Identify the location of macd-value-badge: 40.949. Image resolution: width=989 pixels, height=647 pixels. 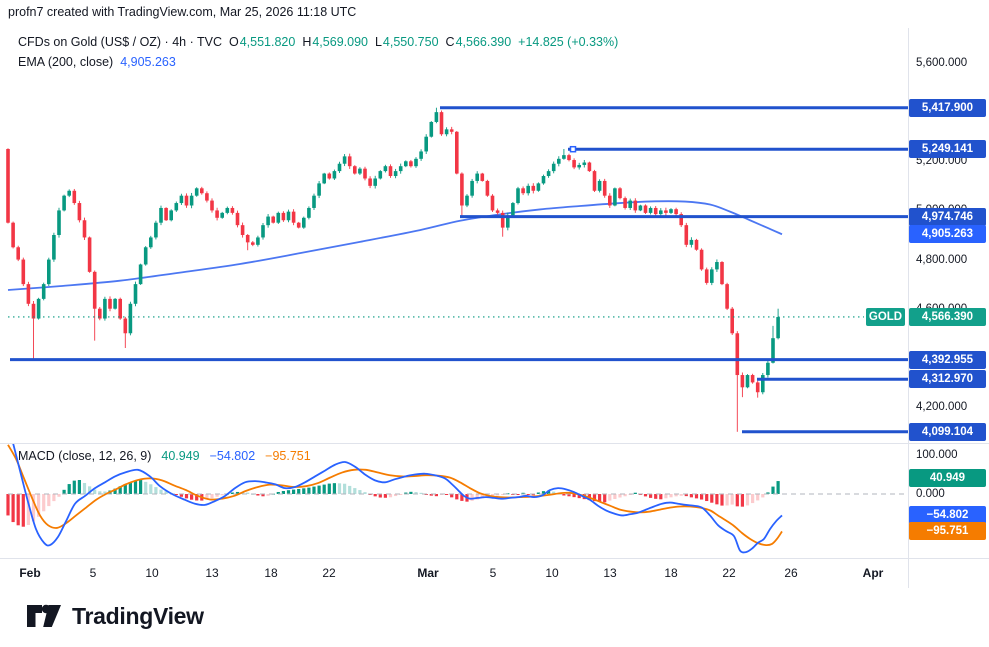
(947, 478).